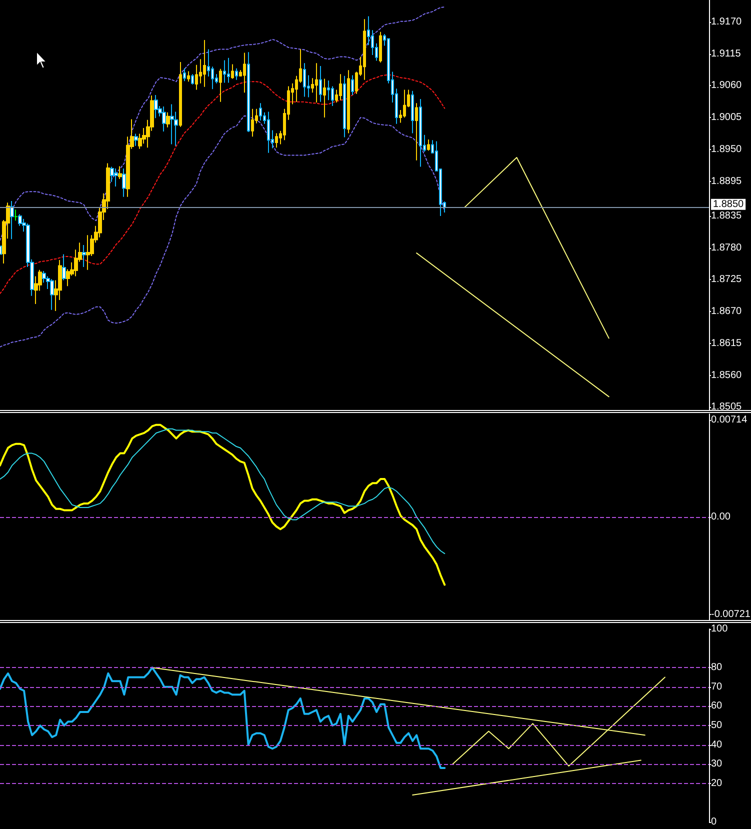  What do you see at coordinates (726, 149) in the screenshot?
I see `y-tick-label: 1.8950` at bounding box center [726, 149].